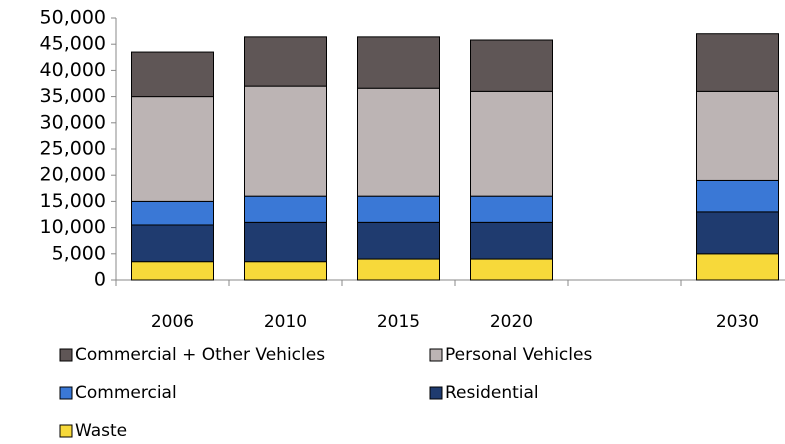  I want to click on x-tick-label: 2010, so click(285, 322).